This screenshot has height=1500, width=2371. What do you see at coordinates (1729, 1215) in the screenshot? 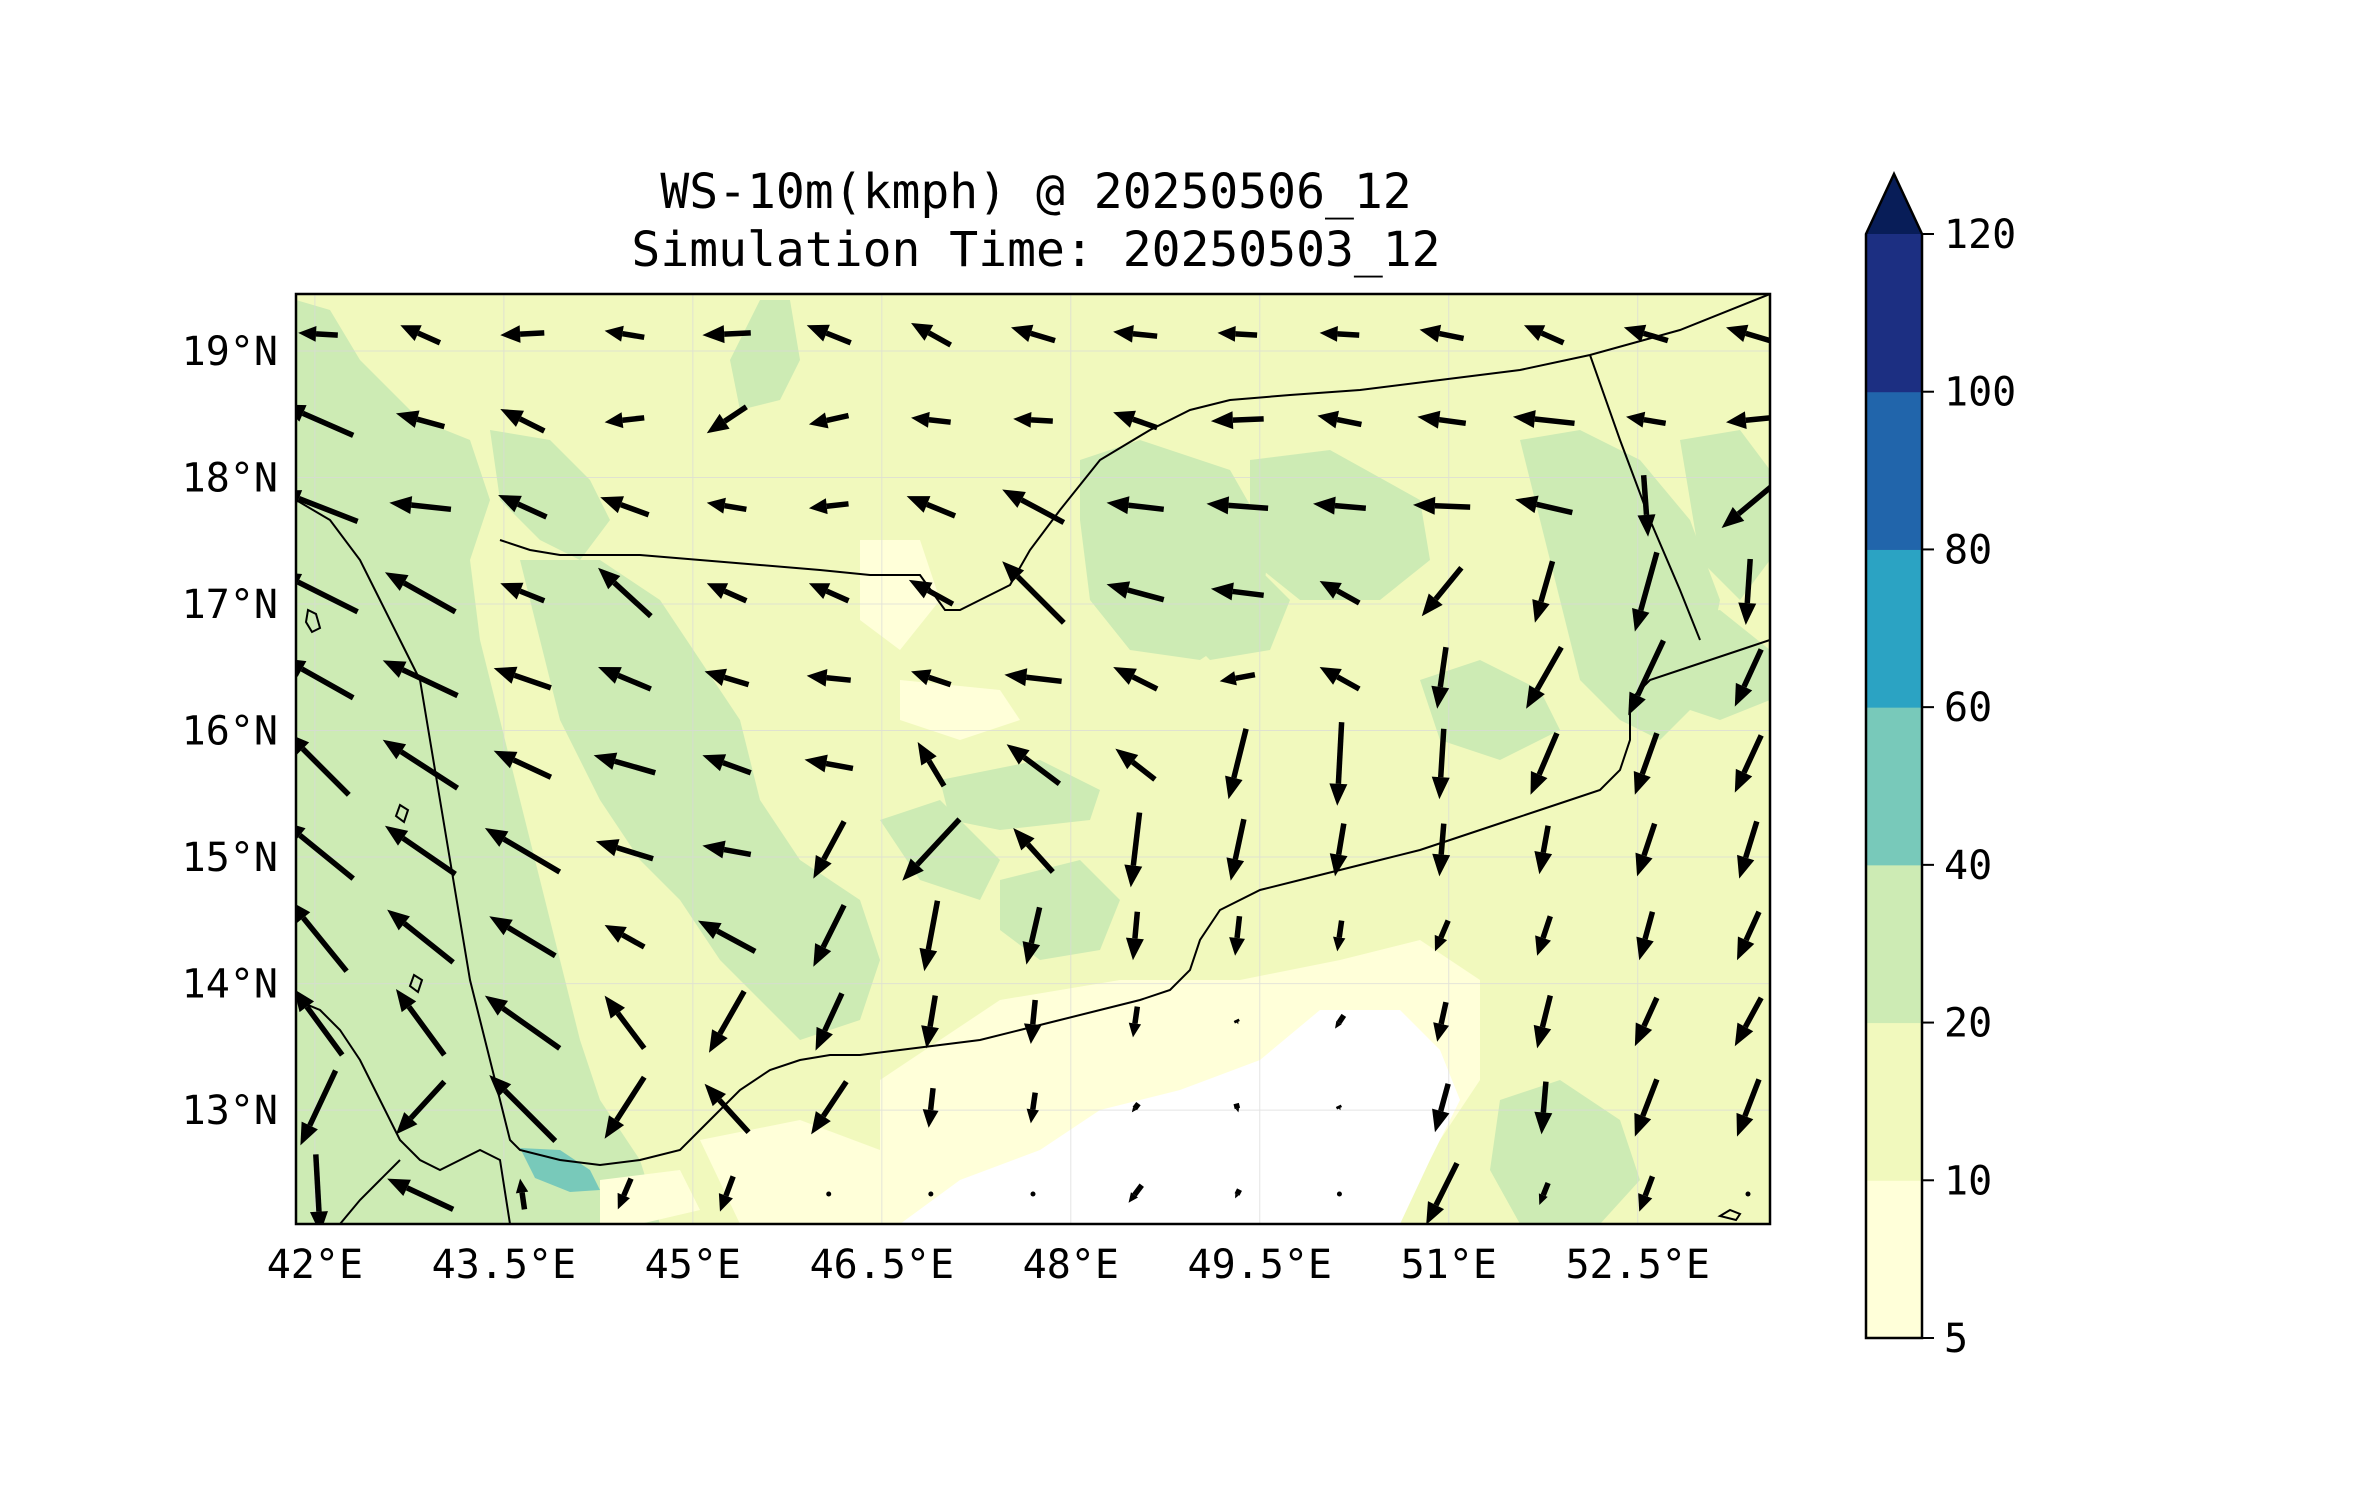
I see `island-perim` at bounding box center [1729, 1215].